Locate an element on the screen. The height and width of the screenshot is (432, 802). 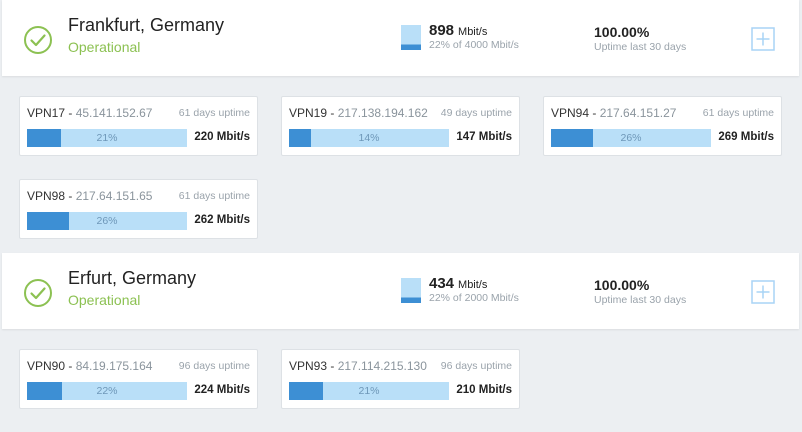
location-name: Erfurt, Germany is located at coordinates (132, 278).